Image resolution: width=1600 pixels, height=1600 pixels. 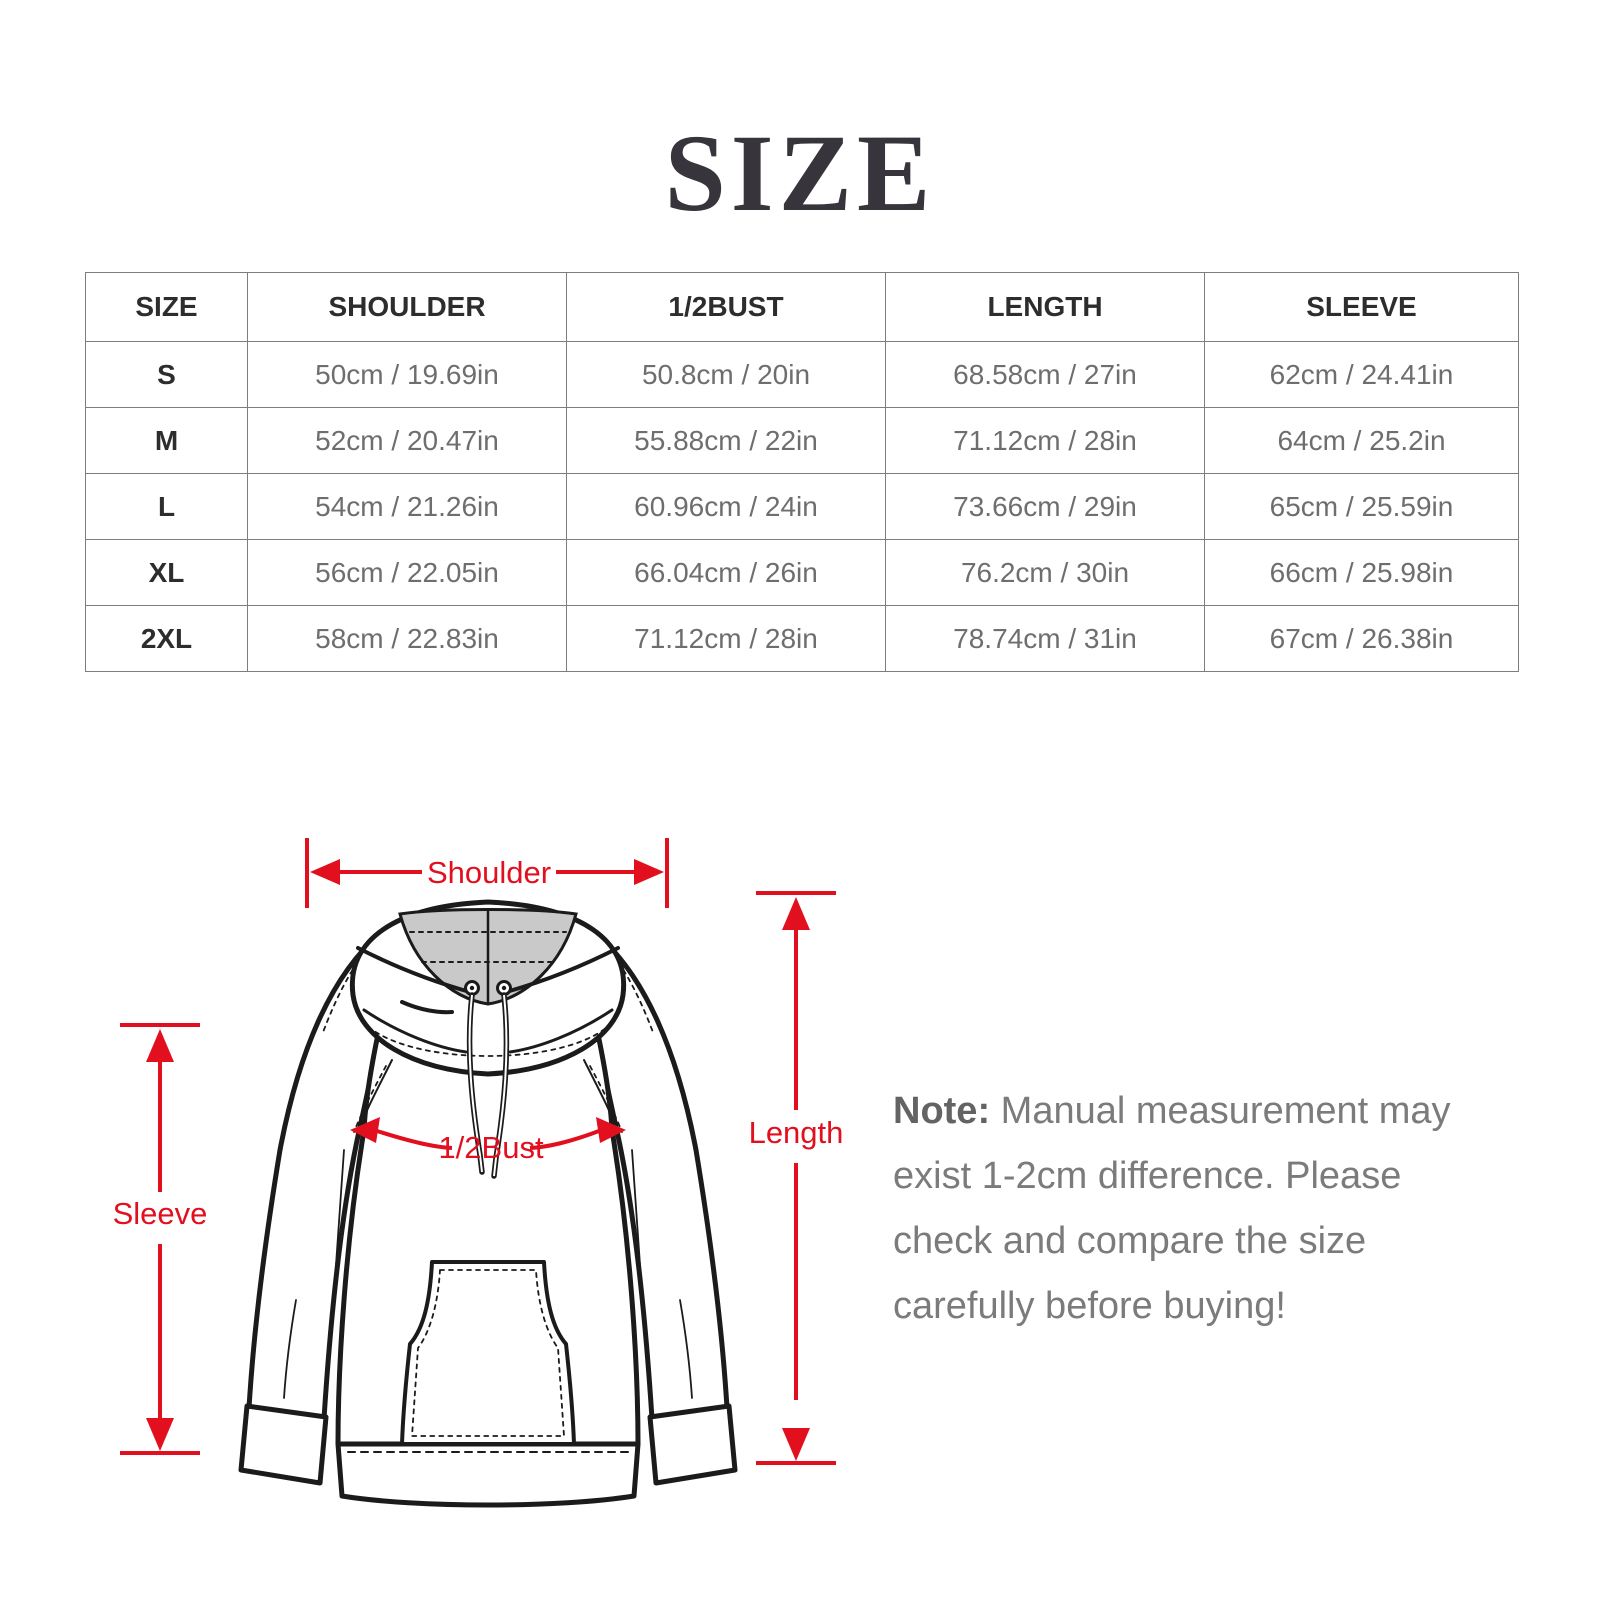 What do you see at coordinates (500, 1085) in the screenshot?
I see `right-drawstring-highlight` at bounding box center [500, 1085].